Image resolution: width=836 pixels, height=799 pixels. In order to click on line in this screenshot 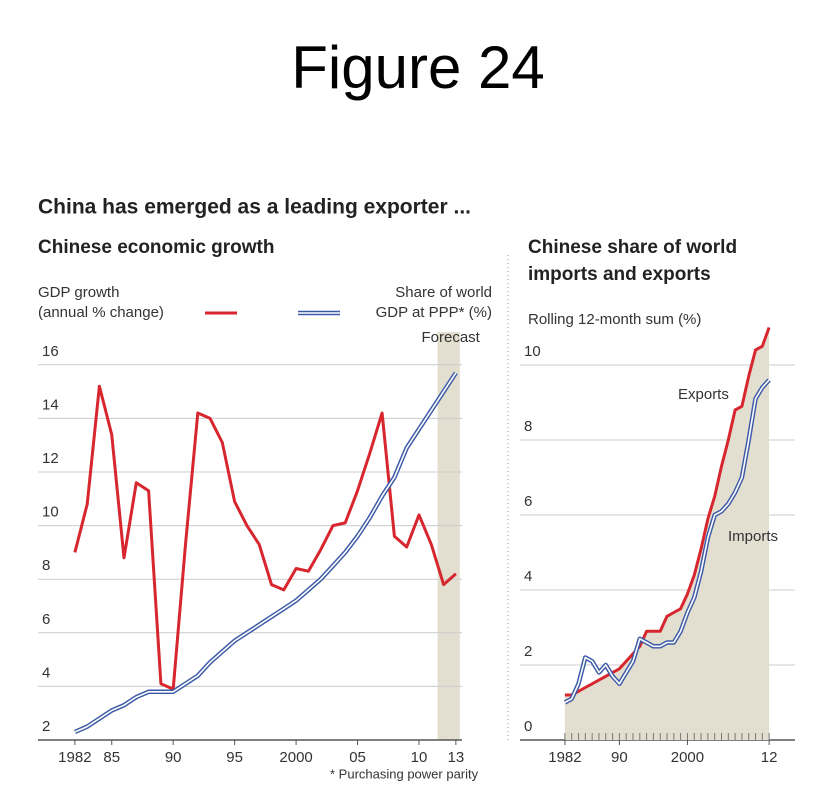, I will do `click(667, 511)`.